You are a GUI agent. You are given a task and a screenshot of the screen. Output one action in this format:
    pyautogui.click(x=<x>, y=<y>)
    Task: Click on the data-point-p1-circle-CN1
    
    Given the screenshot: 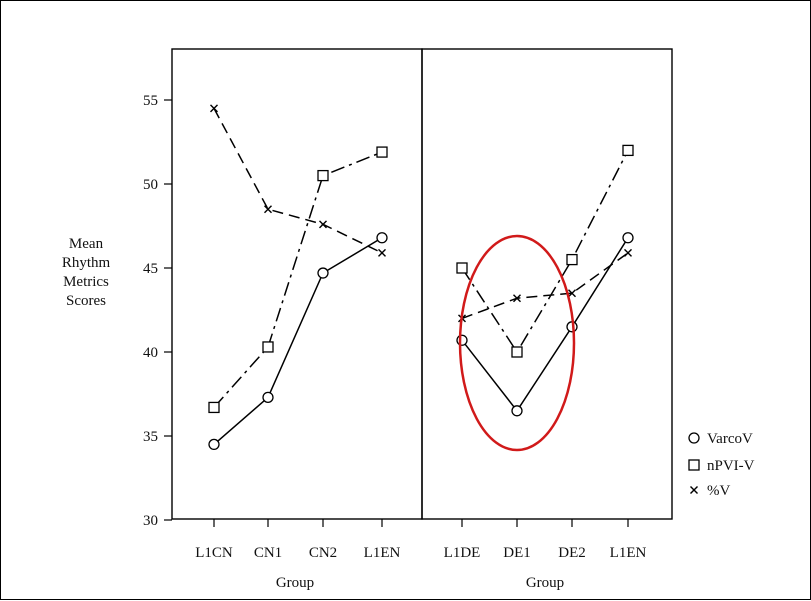 What is the action you would take?
    pyautogui.click(x=268, y=397)
    